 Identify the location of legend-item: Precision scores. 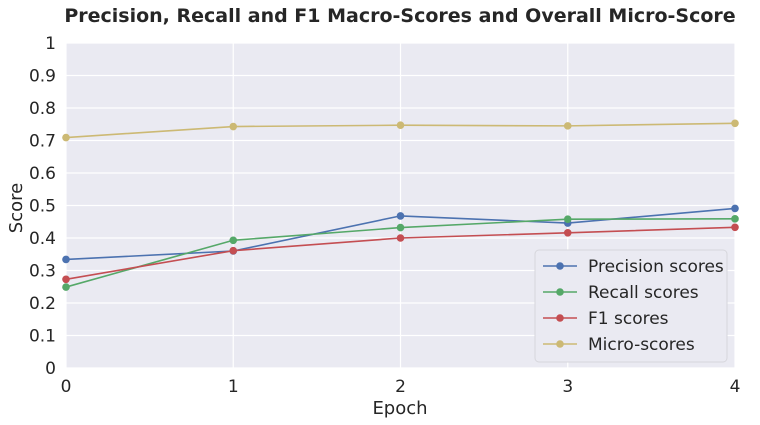
(633, 267).